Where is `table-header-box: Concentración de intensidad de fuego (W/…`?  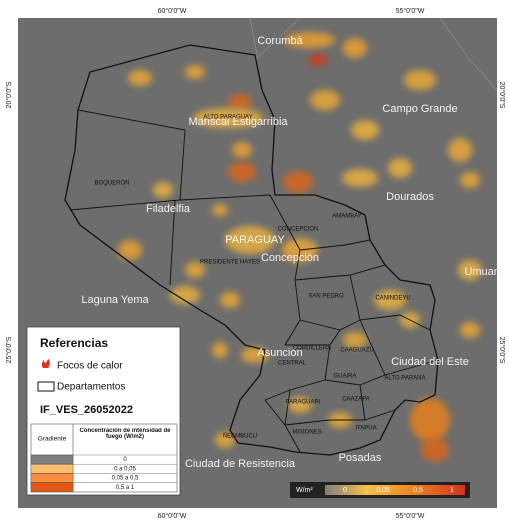
table-header-box: Concentración de intensidad de fuego (W/… is located at coordinates (125, 434).